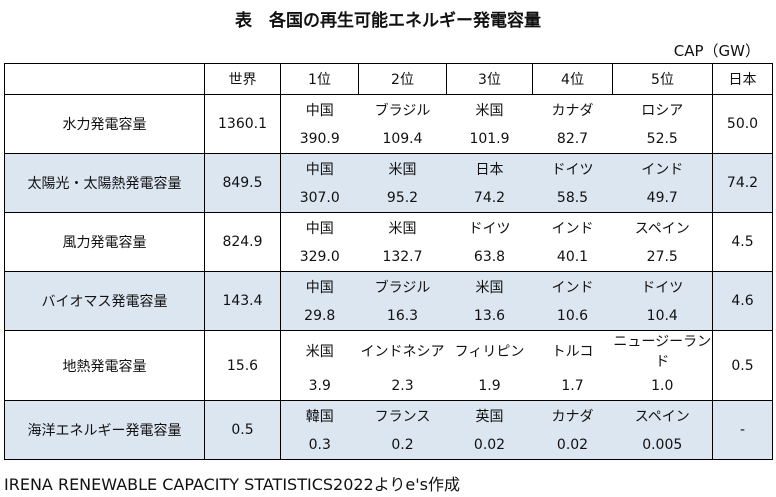 The image size is (776, 497). What do you see at coordinates (742, 183) in the screenshot?
I see `japan-value-cell: 74.2` at bounding box center [742, 183].